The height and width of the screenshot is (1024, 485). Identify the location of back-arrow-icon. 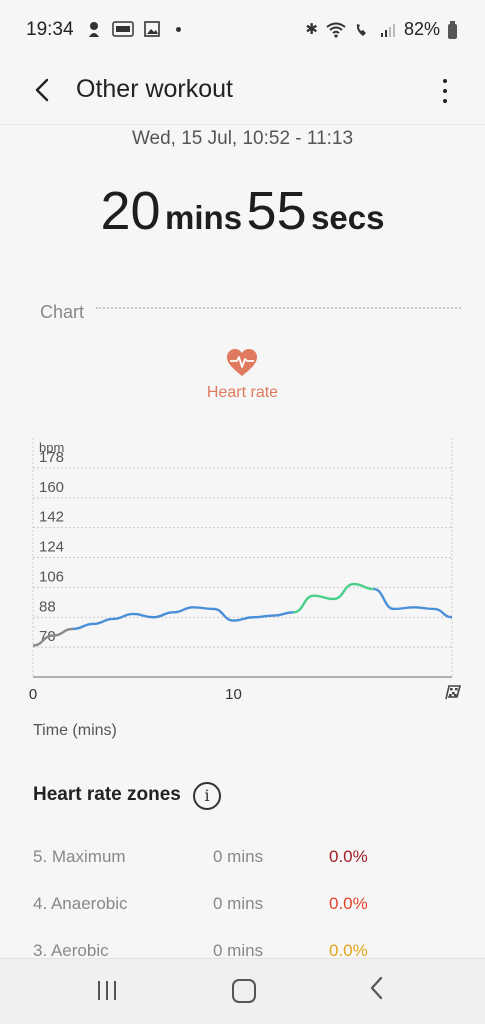
(42, 90).